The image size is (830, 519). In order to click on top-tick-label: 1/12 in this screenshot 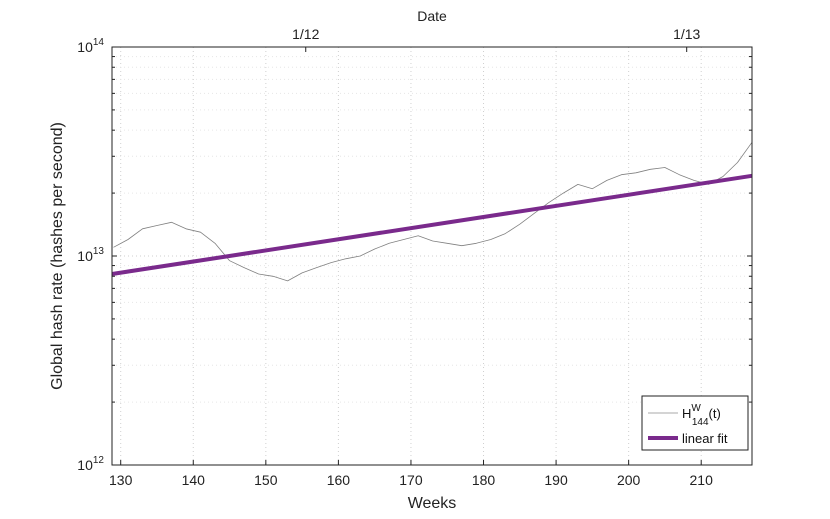, I will do `click(305, 34)`.